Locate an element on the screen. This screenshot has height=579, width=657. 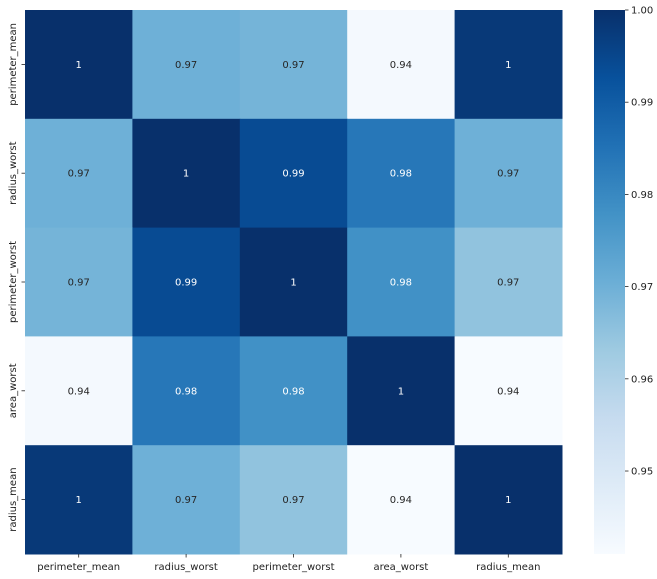
colorbar: 0.95 0.96 0.97 0.98 0.99 1.00 is located at coordinates (623, 280).